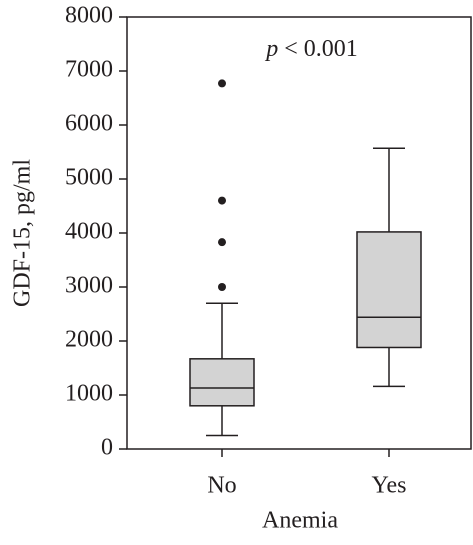 This screenshot has width=473, height=545. I want to click on x-tick-label: No, so click(221, 486).